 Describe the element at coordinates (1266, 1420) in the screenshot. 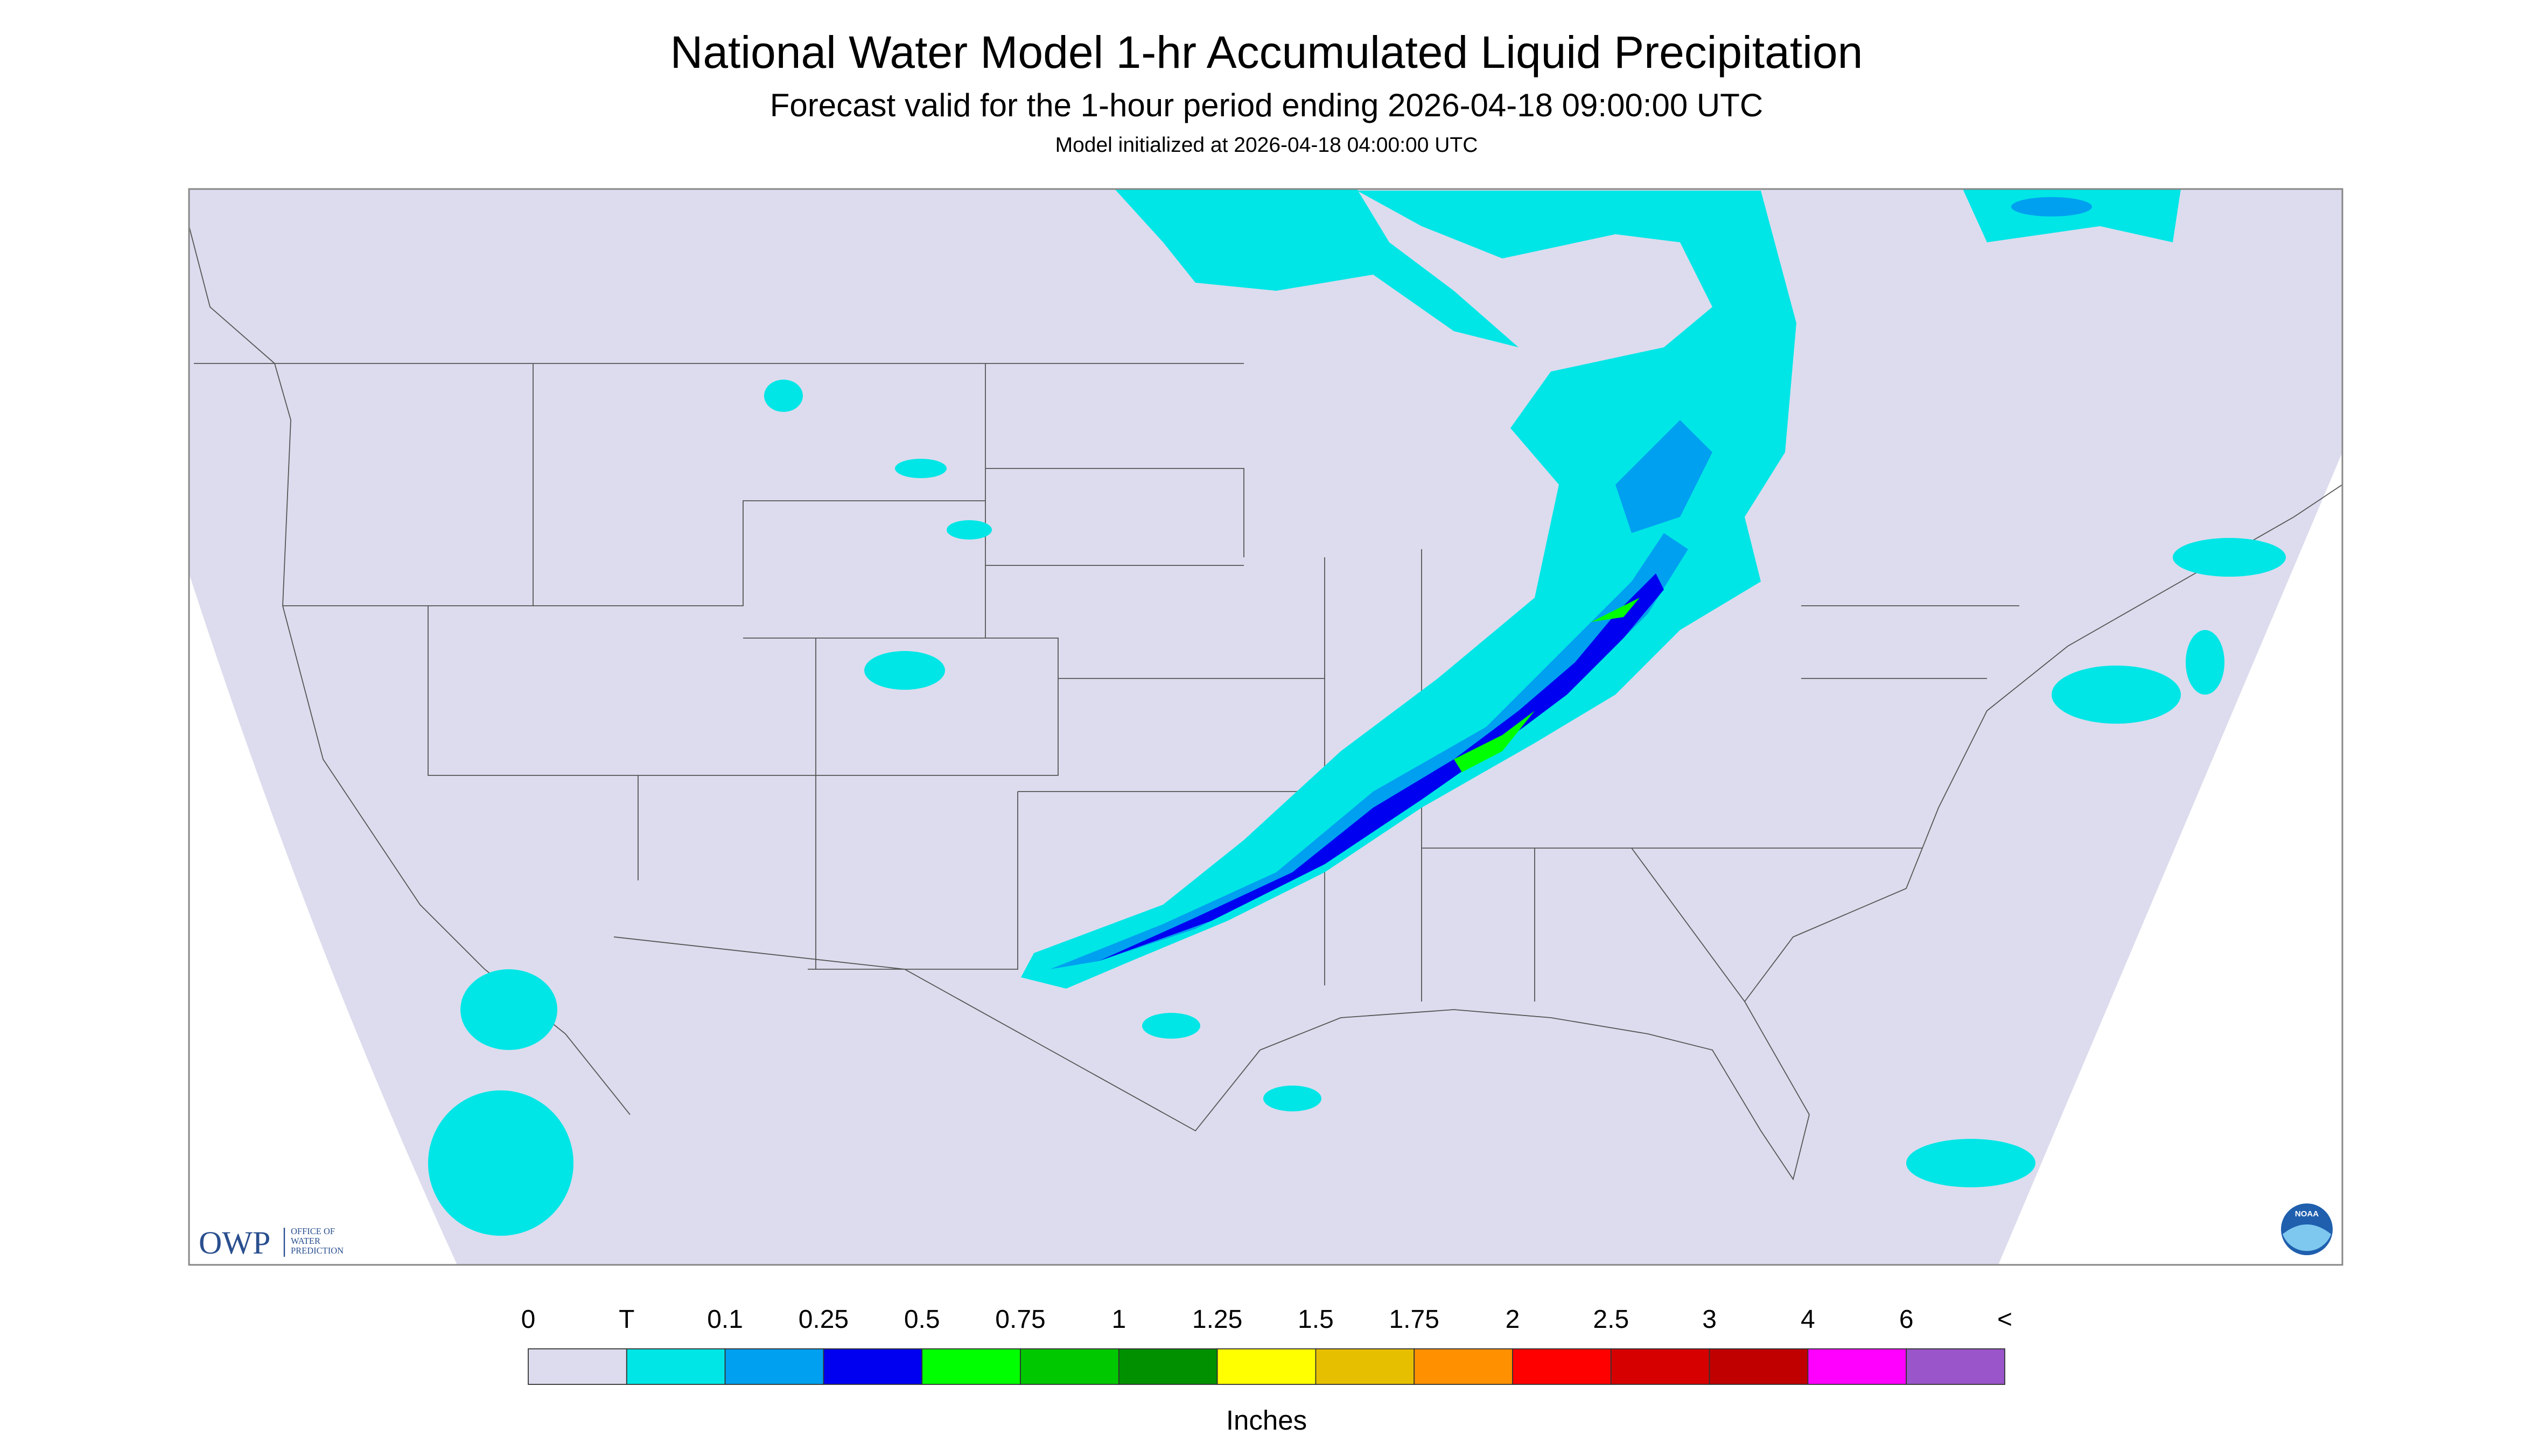

I see `legend-unit: Inches` at that location.